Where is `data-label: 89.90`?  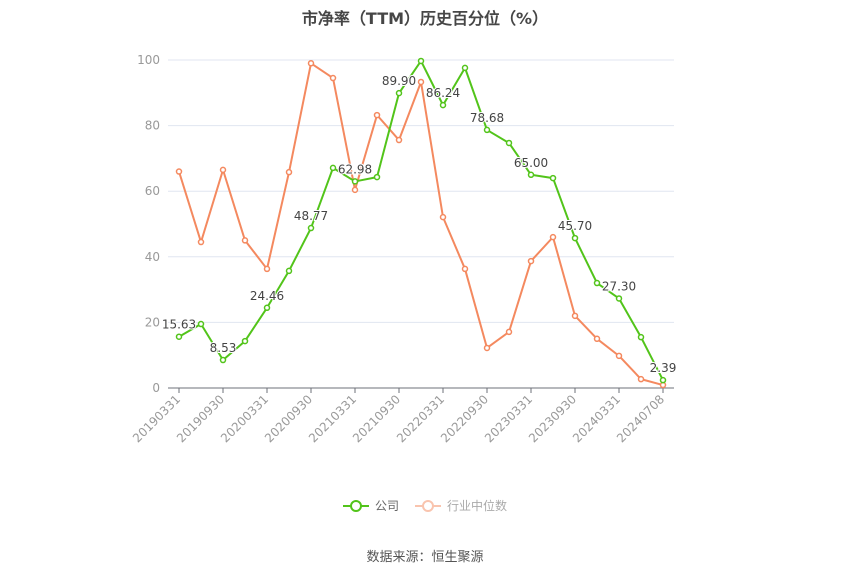 data-label: 89.90 is located at coordinates (399, 81).